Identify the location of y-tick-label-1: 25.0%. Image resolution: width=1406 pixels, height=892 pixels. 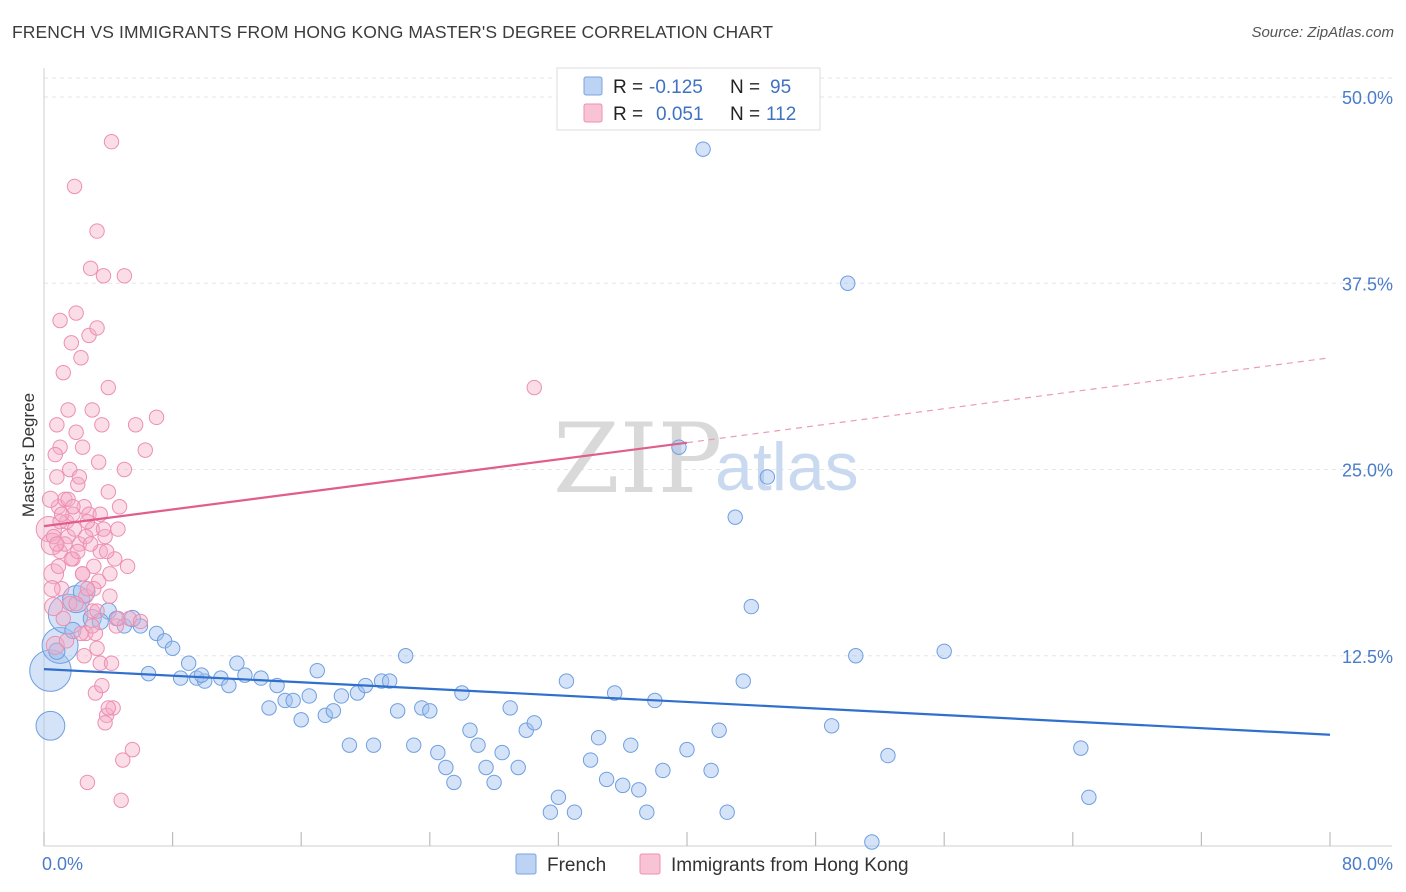
(1367, 471).